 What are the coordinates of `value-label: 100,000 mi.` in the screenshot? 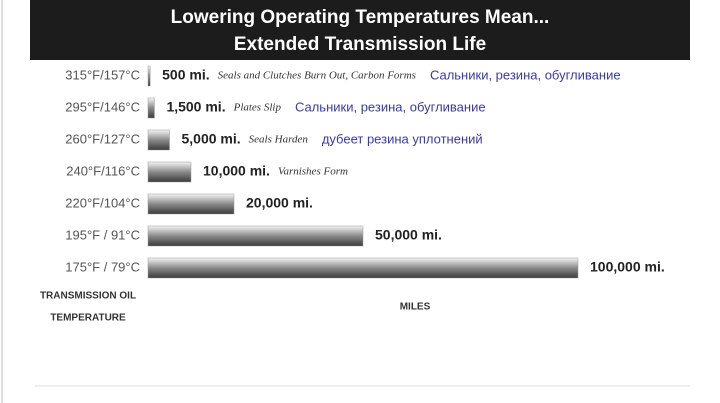 It's located at (627, 267).